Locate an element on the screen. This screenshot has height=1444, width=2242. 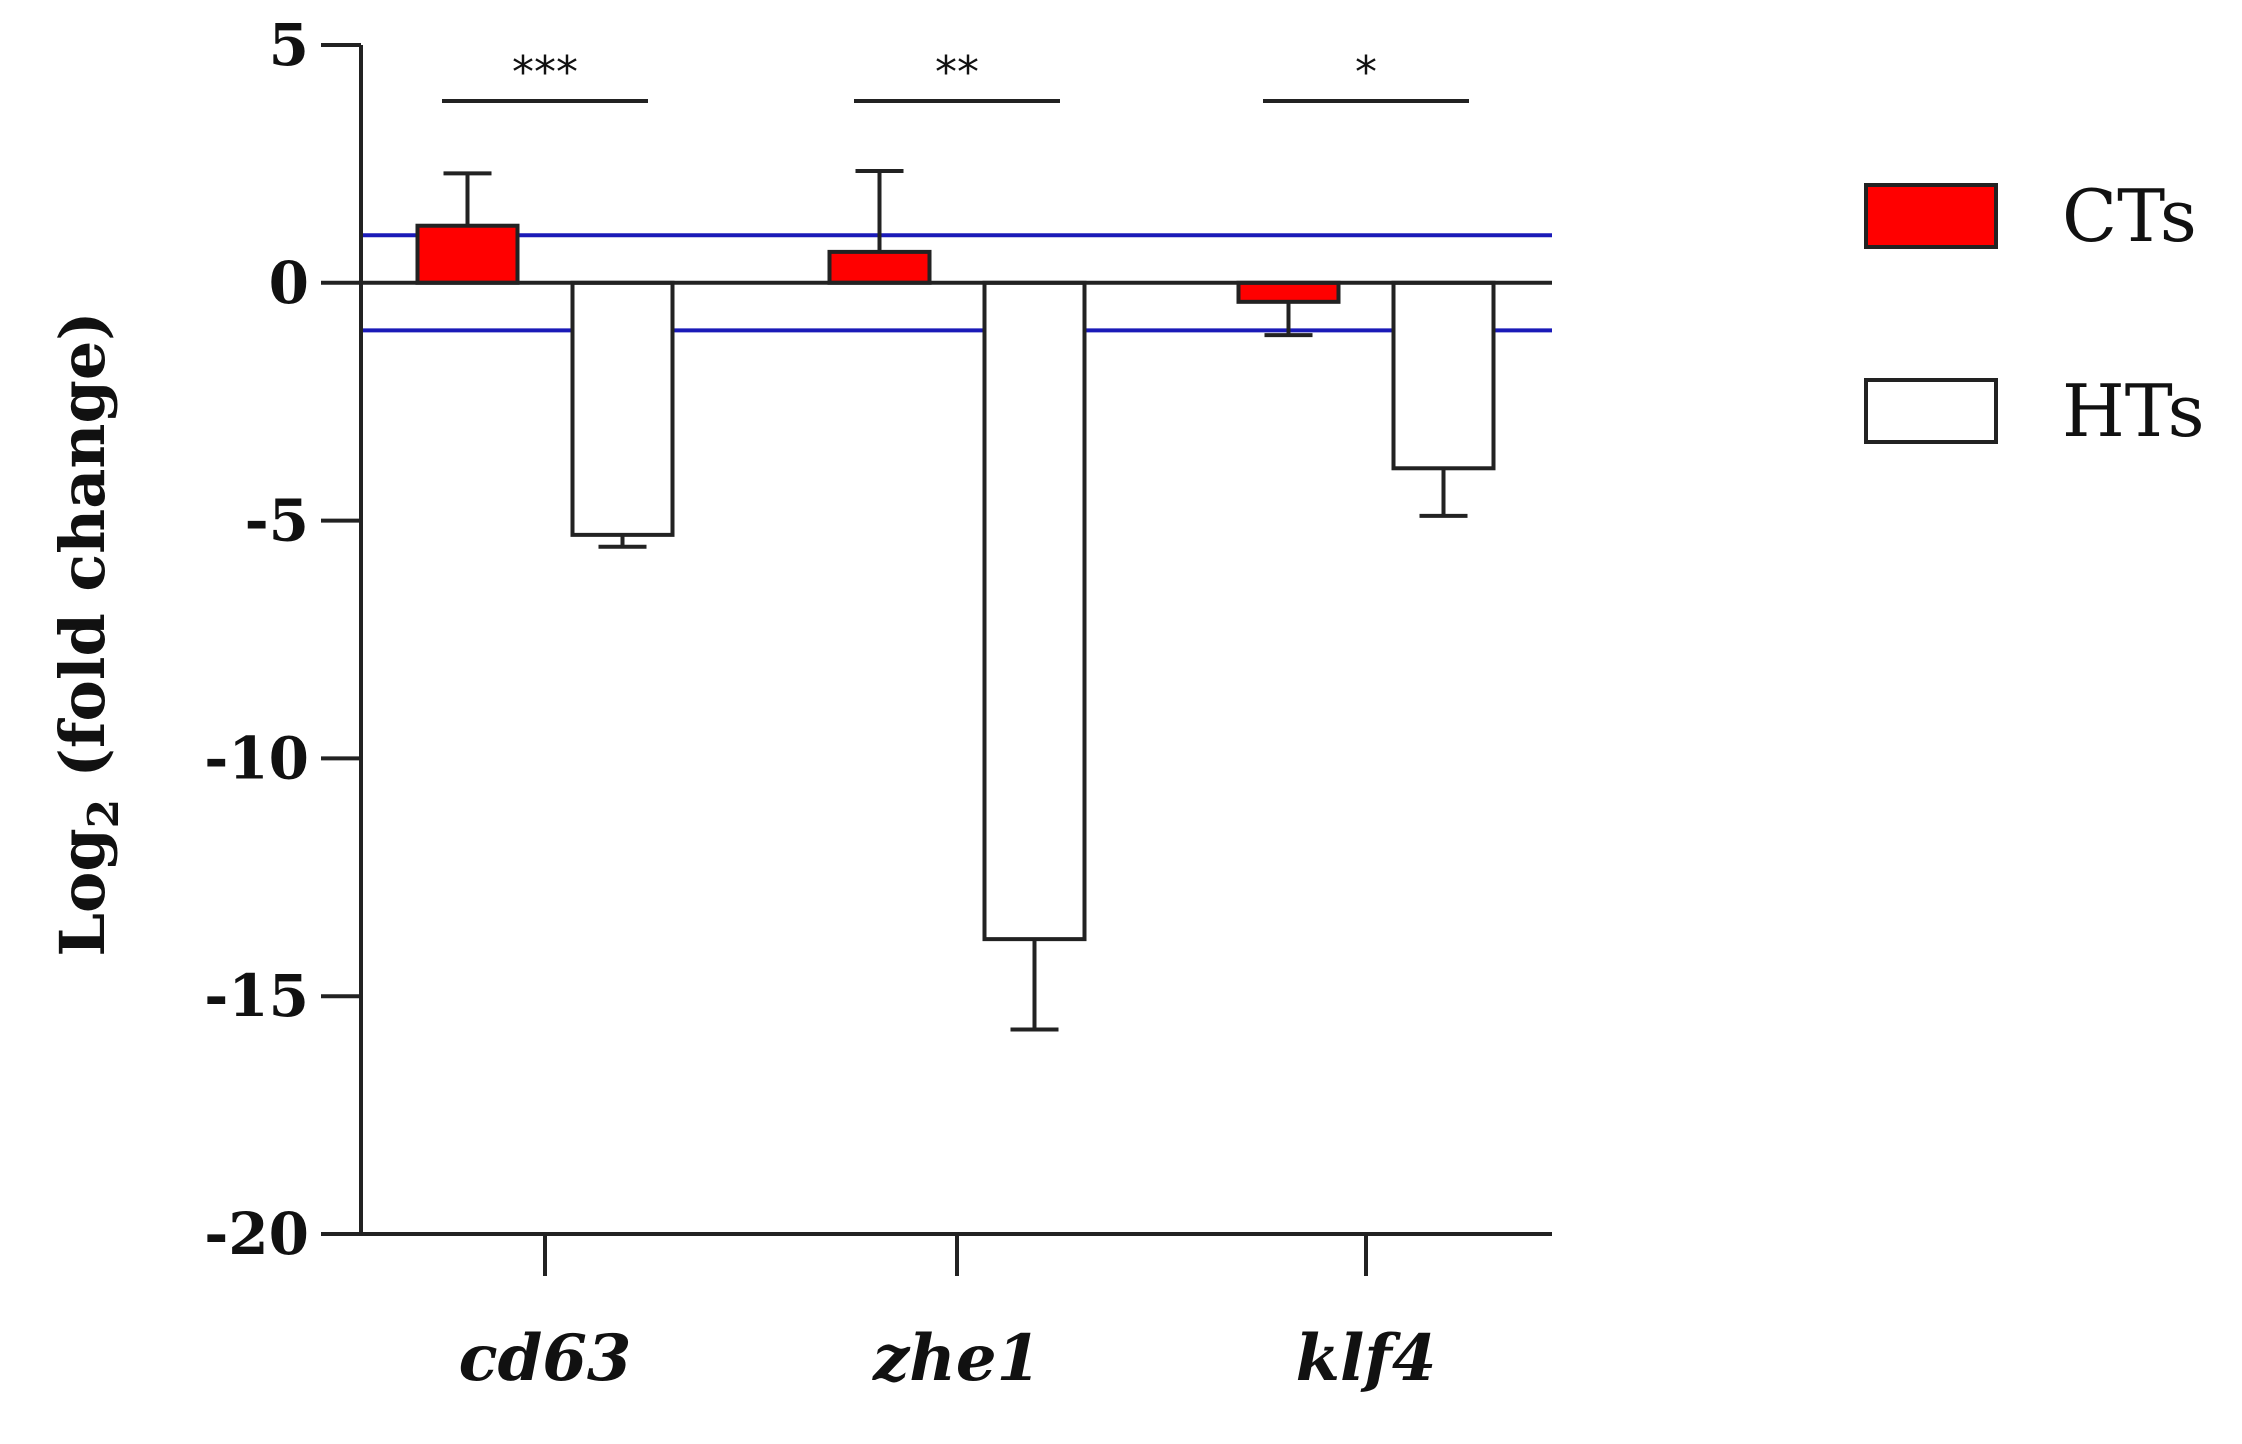
significance-label-klf4: * is located at coordinates (1366, 72).